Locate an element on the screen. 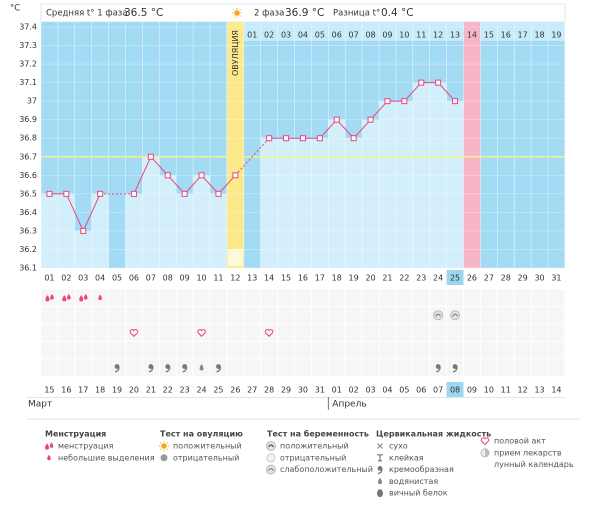 Image resolution: width=600 pixels, height=522 pixels. circle is located at coordinates (271, 469).